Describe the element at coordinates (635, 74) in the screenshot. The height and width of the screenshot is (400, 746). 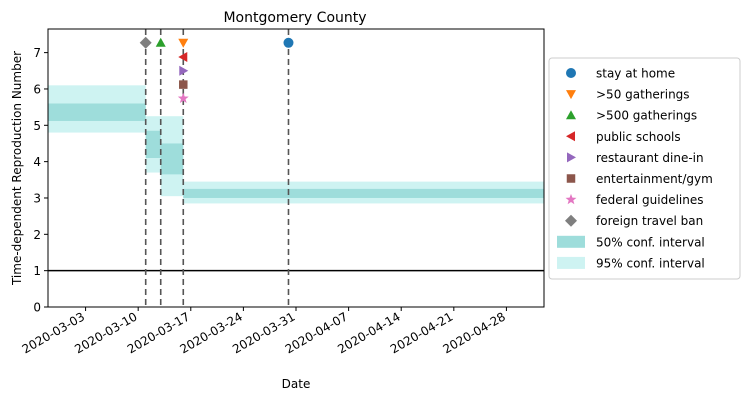
I see `legend-label: stay at home` at that location.